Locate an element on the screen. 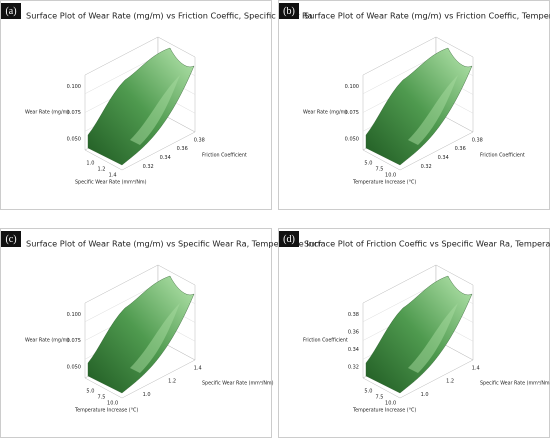  panel-label: (a) is located at coordinates (10, 11).